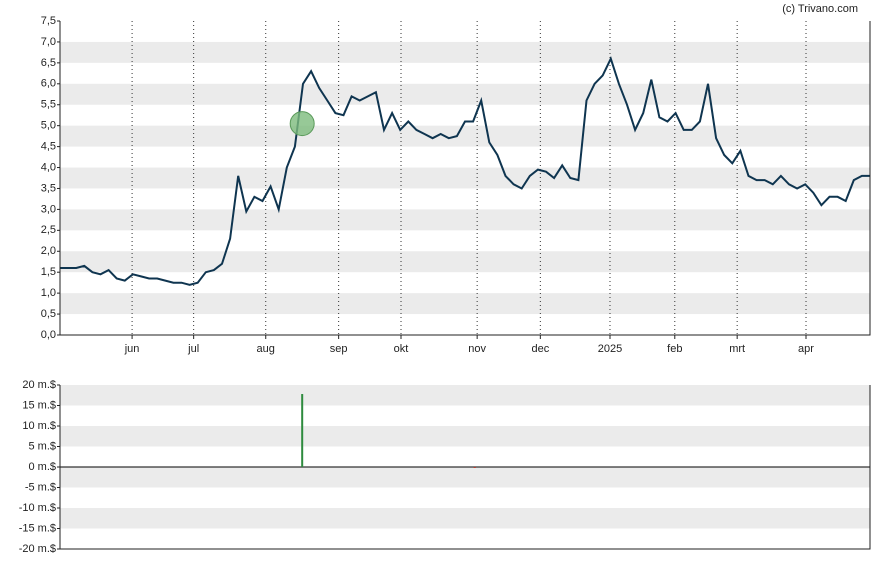  Describe the element at coordinates (806, 349) in the screenshot. I see `x-tick-label: apr` at that location.